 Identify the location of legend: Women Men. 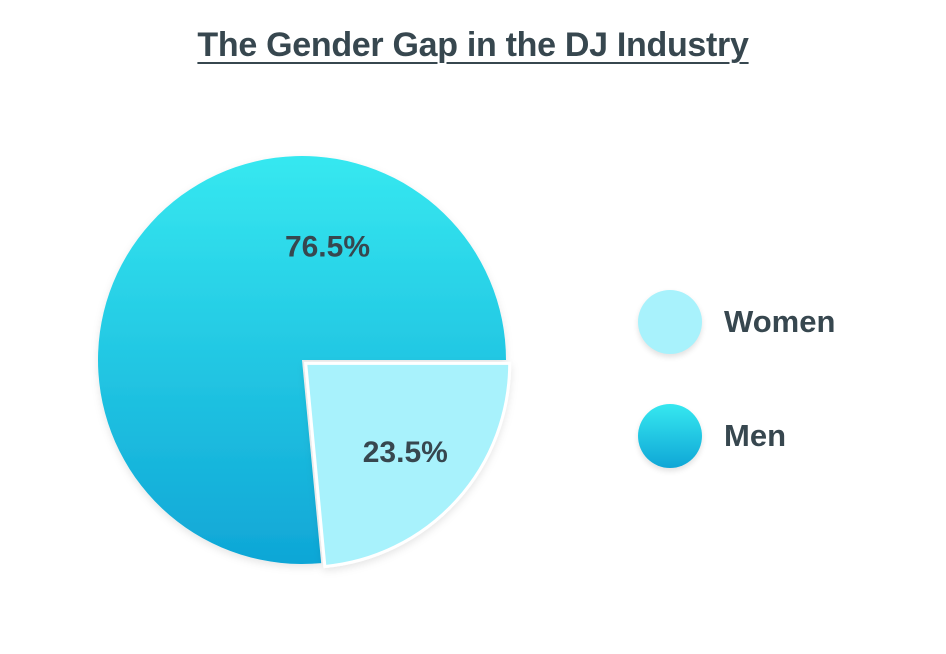
(736, 404).